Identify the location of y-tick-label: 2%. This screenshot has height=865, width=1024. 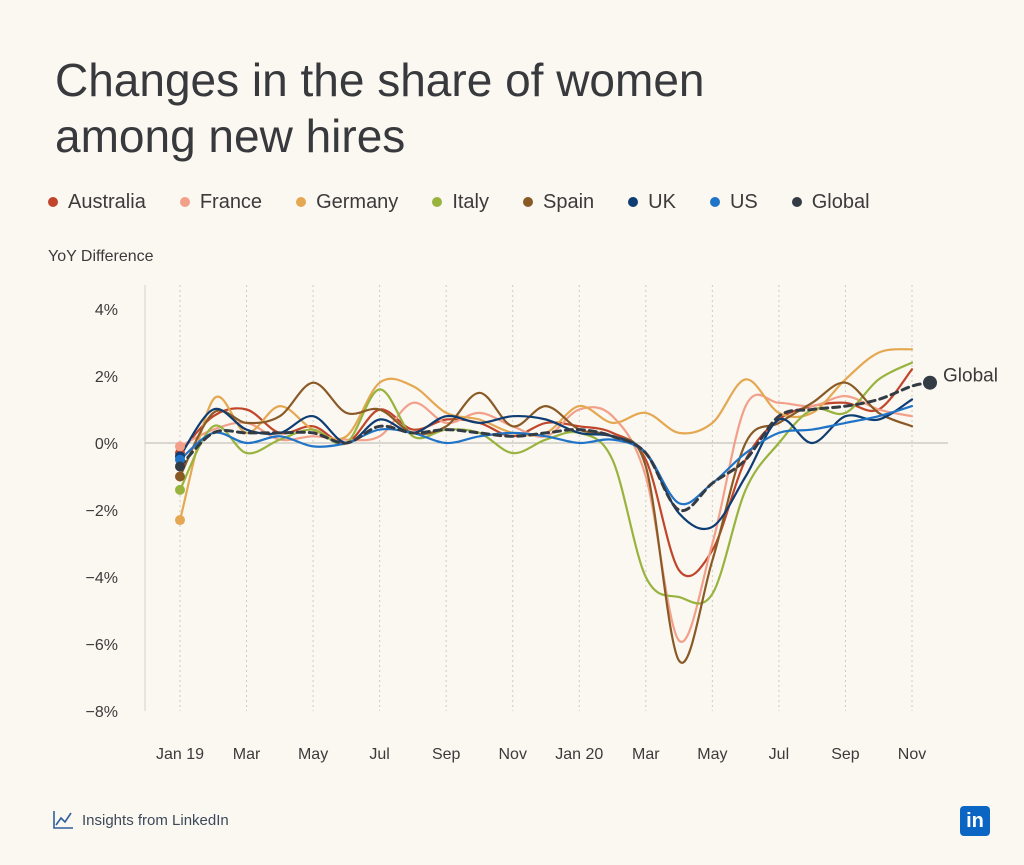
(106, 377).